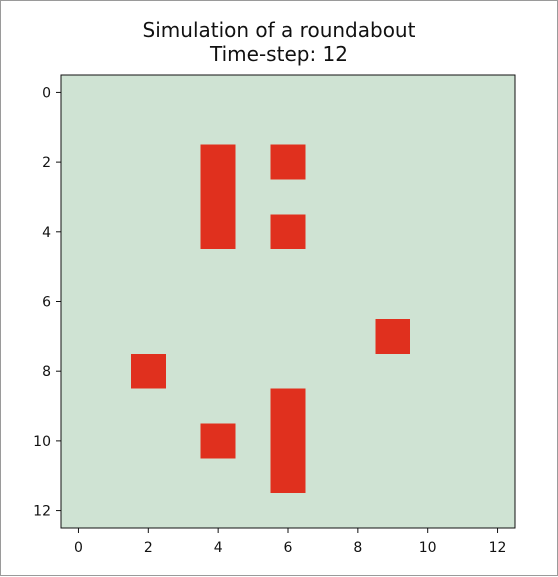 The width and height of the screenshot is (558, 577). I want to click on chart-subtitle: Time-step: 12, so click(279, 54).